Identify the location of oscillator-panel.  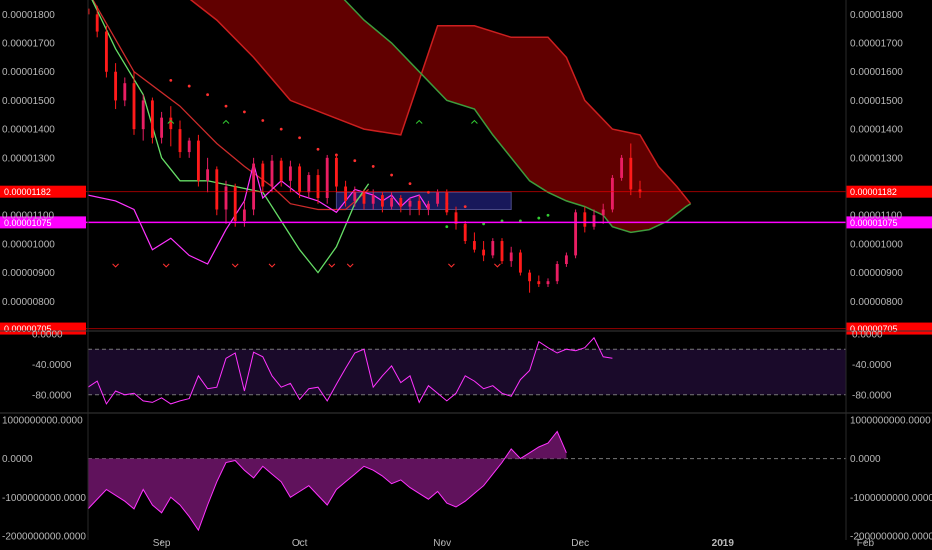
(466, 370).